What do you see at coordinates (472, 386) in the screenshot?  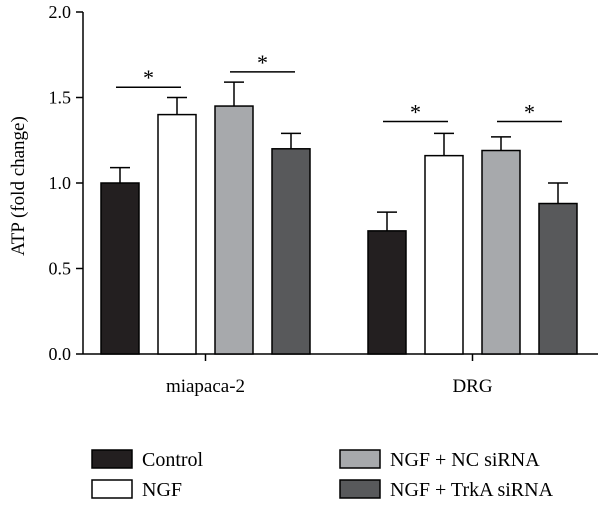 I see `category-label: DRG` at bounding box center [472, 386].